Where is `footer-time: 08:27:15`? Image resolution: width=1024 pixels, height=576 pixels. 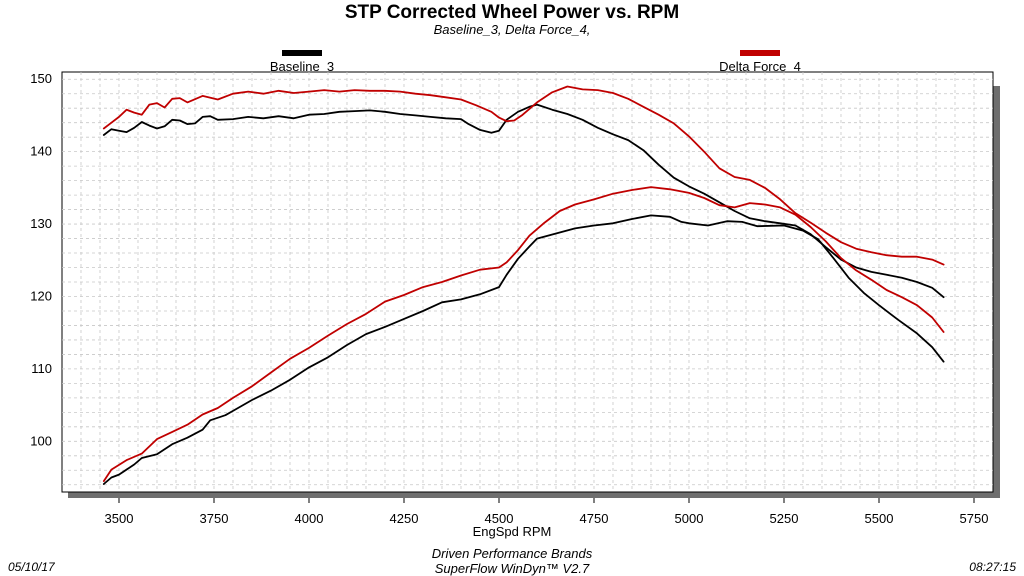
footer-time: 08:27:15 is located at coordinates (992, 567).